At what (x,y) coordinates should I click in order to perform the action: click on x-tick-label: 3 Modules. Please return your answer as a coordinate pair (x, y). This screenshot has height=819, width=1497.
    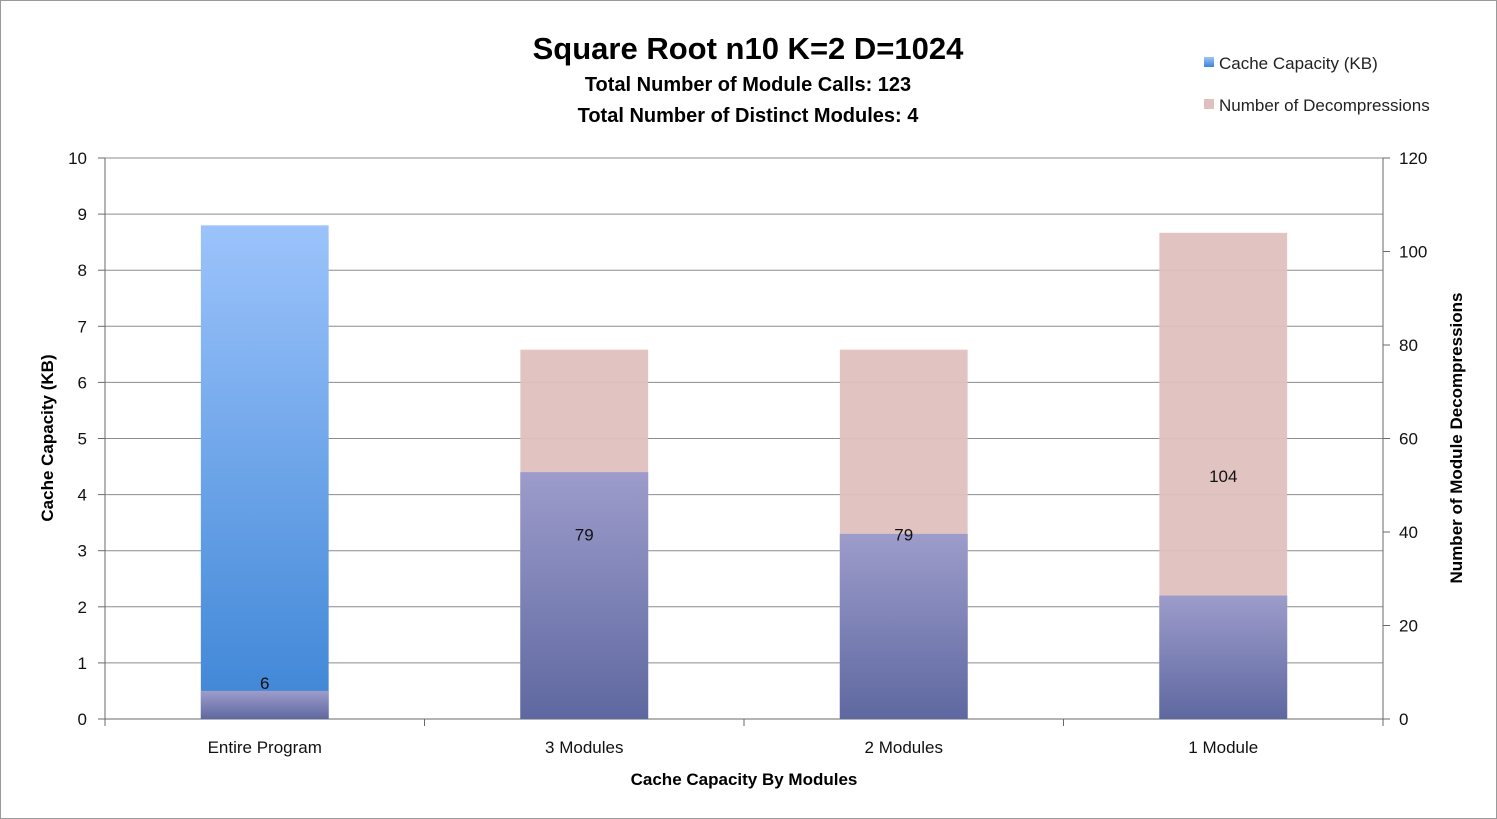
    Looking at the image, I should click on (584, 747).